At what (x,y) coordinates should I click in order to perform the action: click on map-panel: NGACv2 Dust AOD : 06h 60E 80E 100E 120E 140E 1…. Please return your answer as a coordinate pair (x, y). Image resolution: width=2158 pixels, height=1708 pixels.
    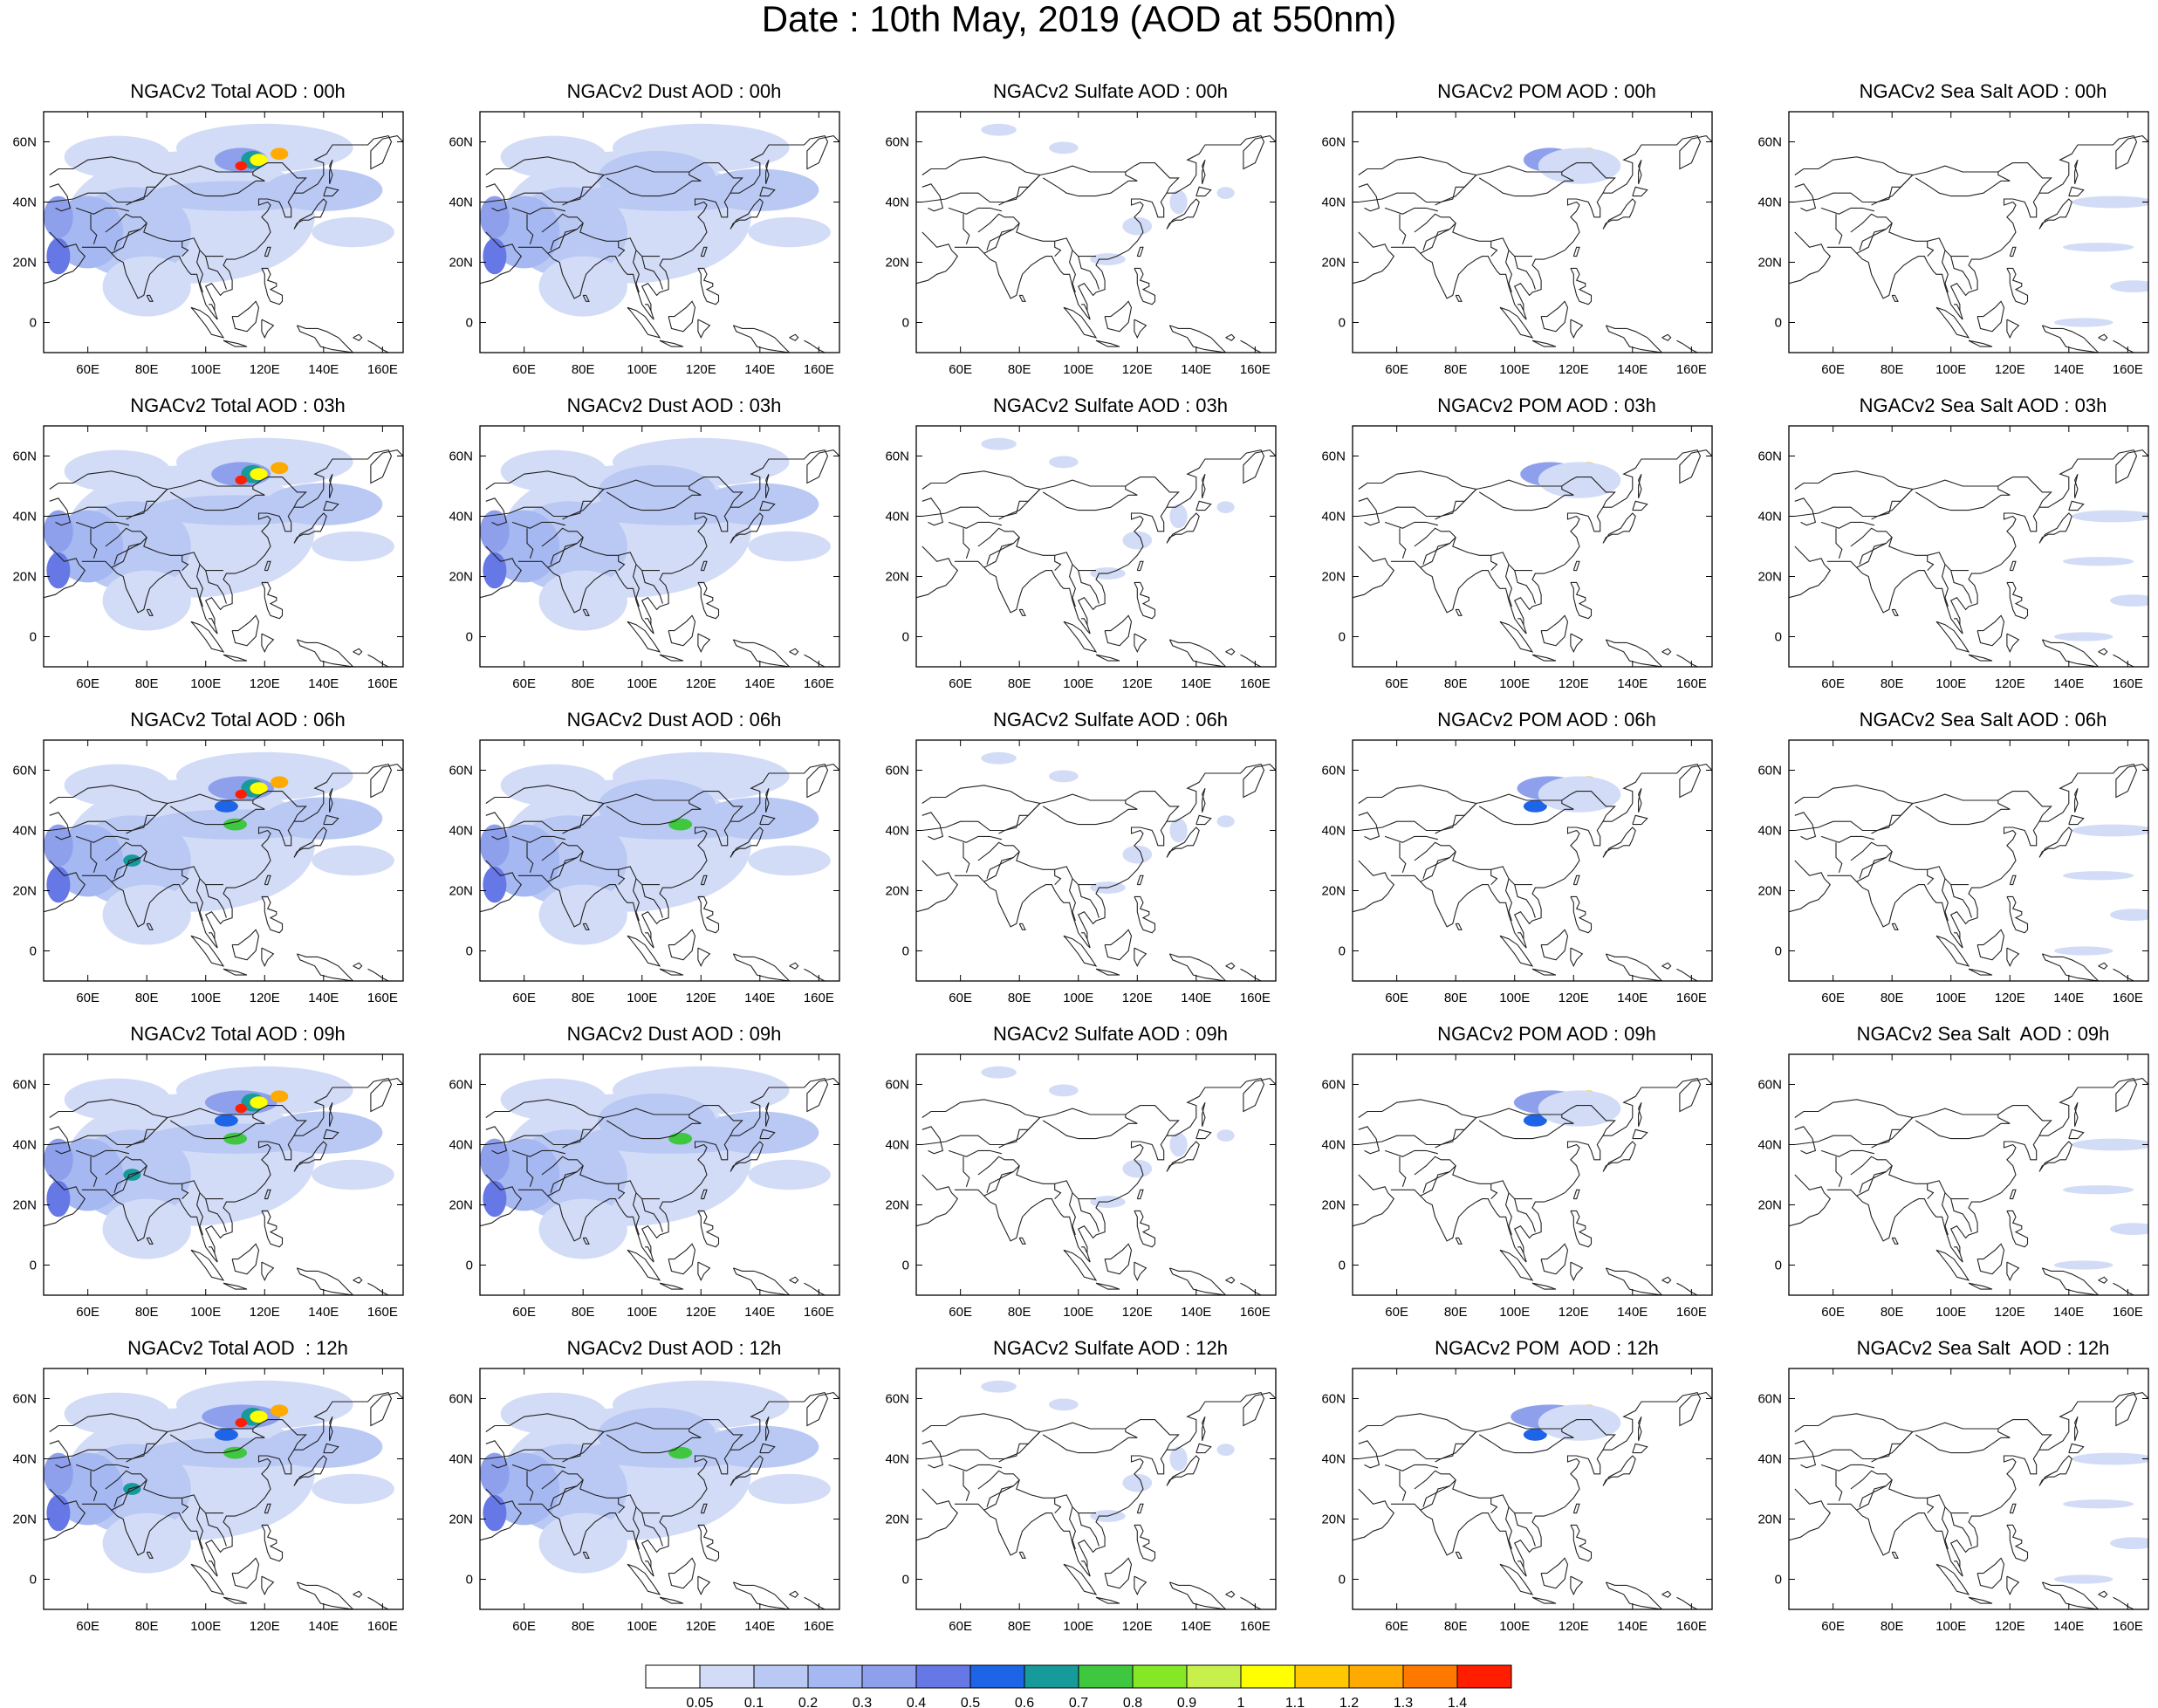
    Looking at the image, I should click on (658, 866).